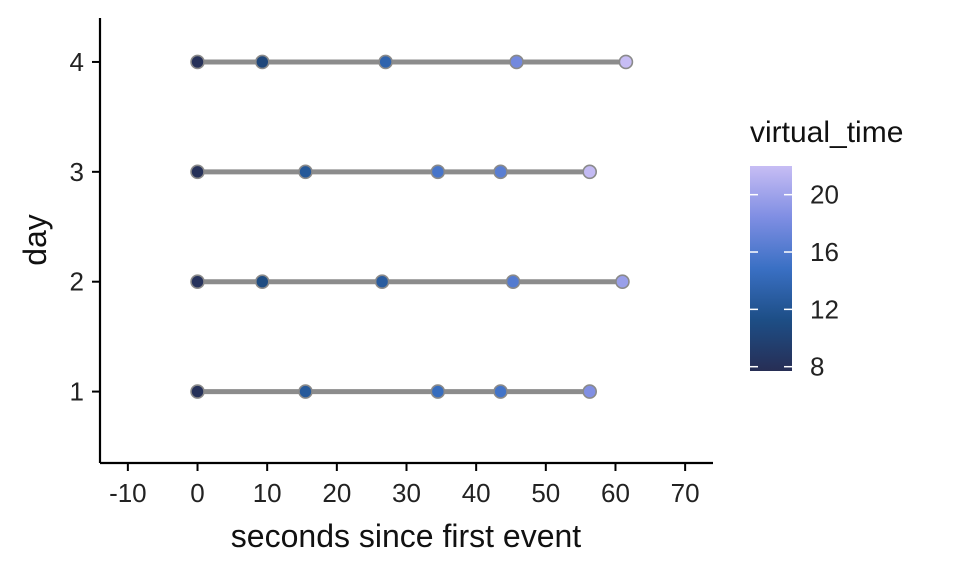 Image resolution: width=960 pixels, height=576 pixels. I want to click on x-tick-label: -10, so click(128, 493).